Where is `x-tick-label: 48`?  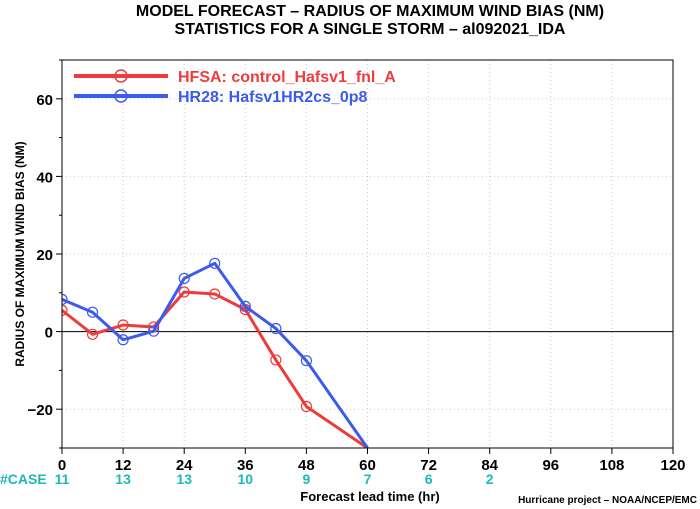 x-tick-label: 48 is located at coordinates (306, 465).